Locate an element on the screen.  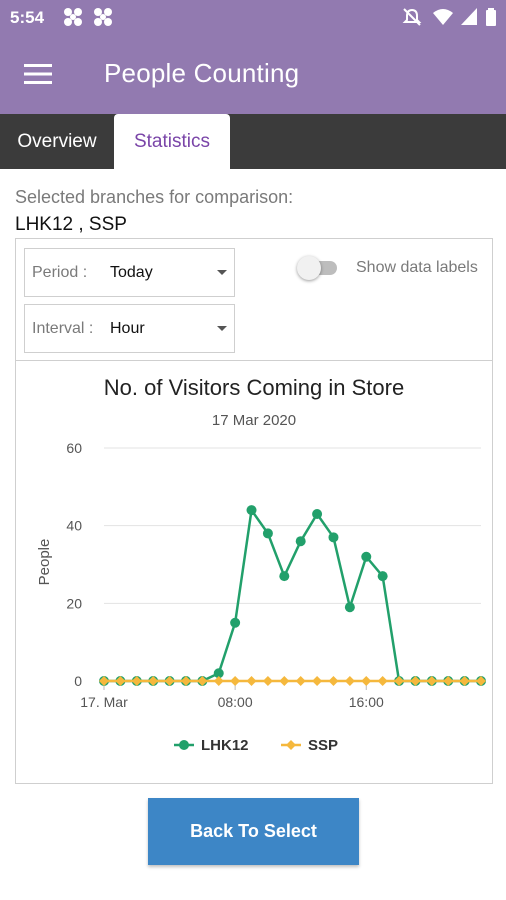
do-not-disturb-icon is located at coordinates (412, 17).